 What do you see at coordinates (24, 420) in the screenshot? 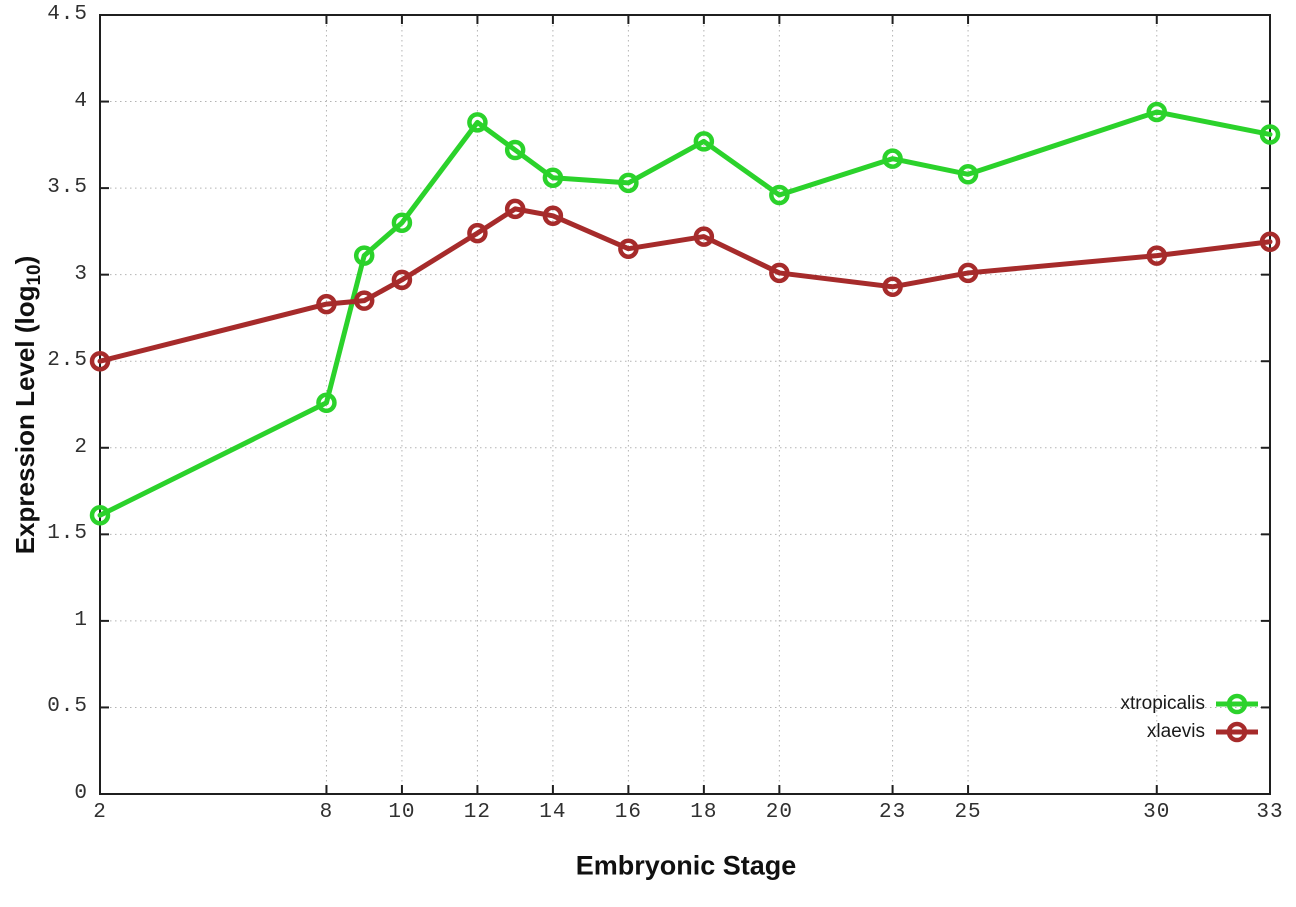
I see `y-axis-label-text: Expression Level (log` at bounding box center [24, 420].